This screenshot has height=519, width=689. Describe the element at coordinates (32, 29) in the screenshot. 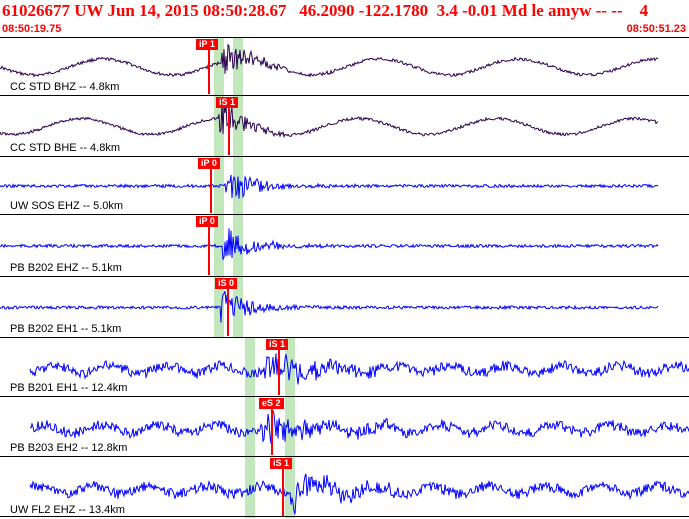

I see `time-start: 08:50:19.75` at that location.